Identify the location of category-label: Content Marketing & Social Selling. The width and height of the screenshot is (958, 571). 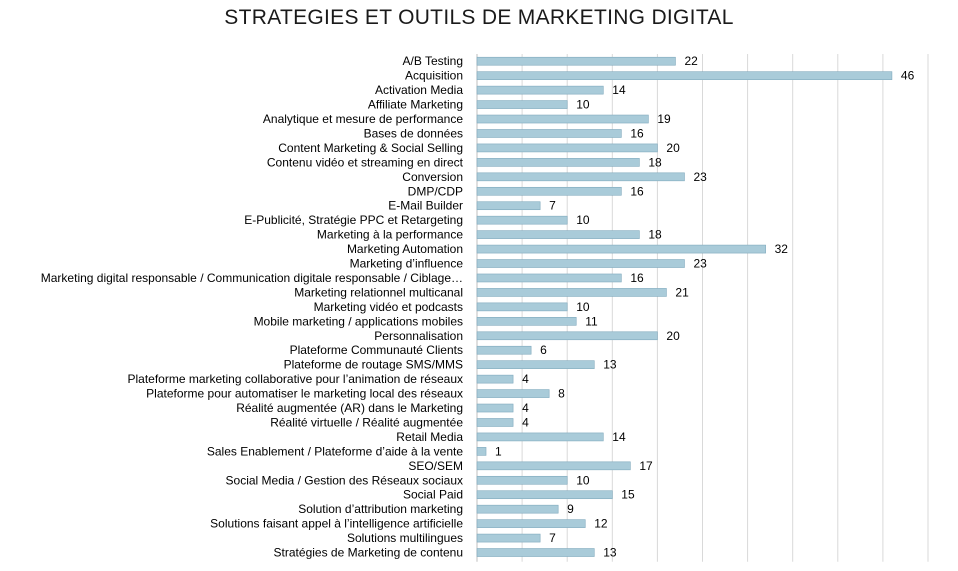
(370, 148).